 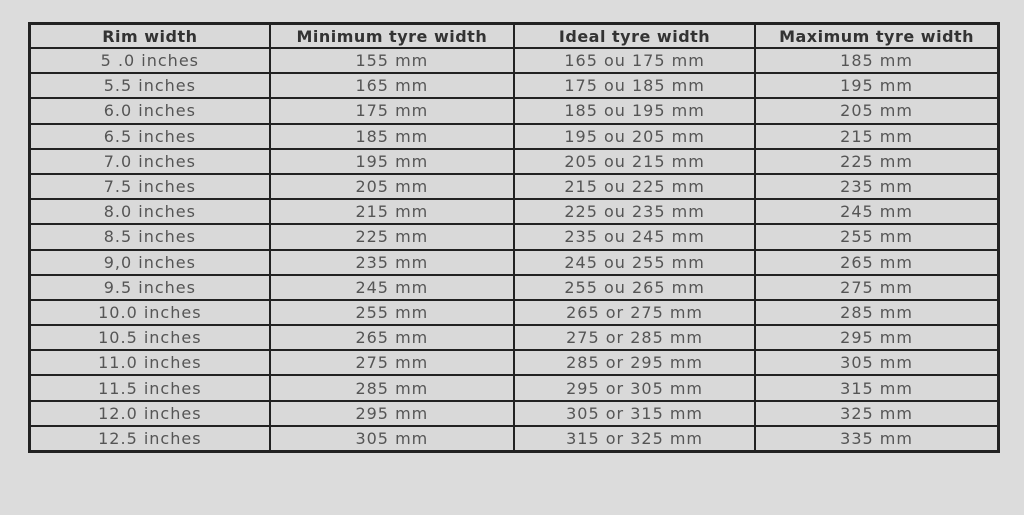 What do you see at coordinates (391, 237) in the screenshot?
I see `minimum-width-cell: 225 mm` at bounding box center [391, 237].